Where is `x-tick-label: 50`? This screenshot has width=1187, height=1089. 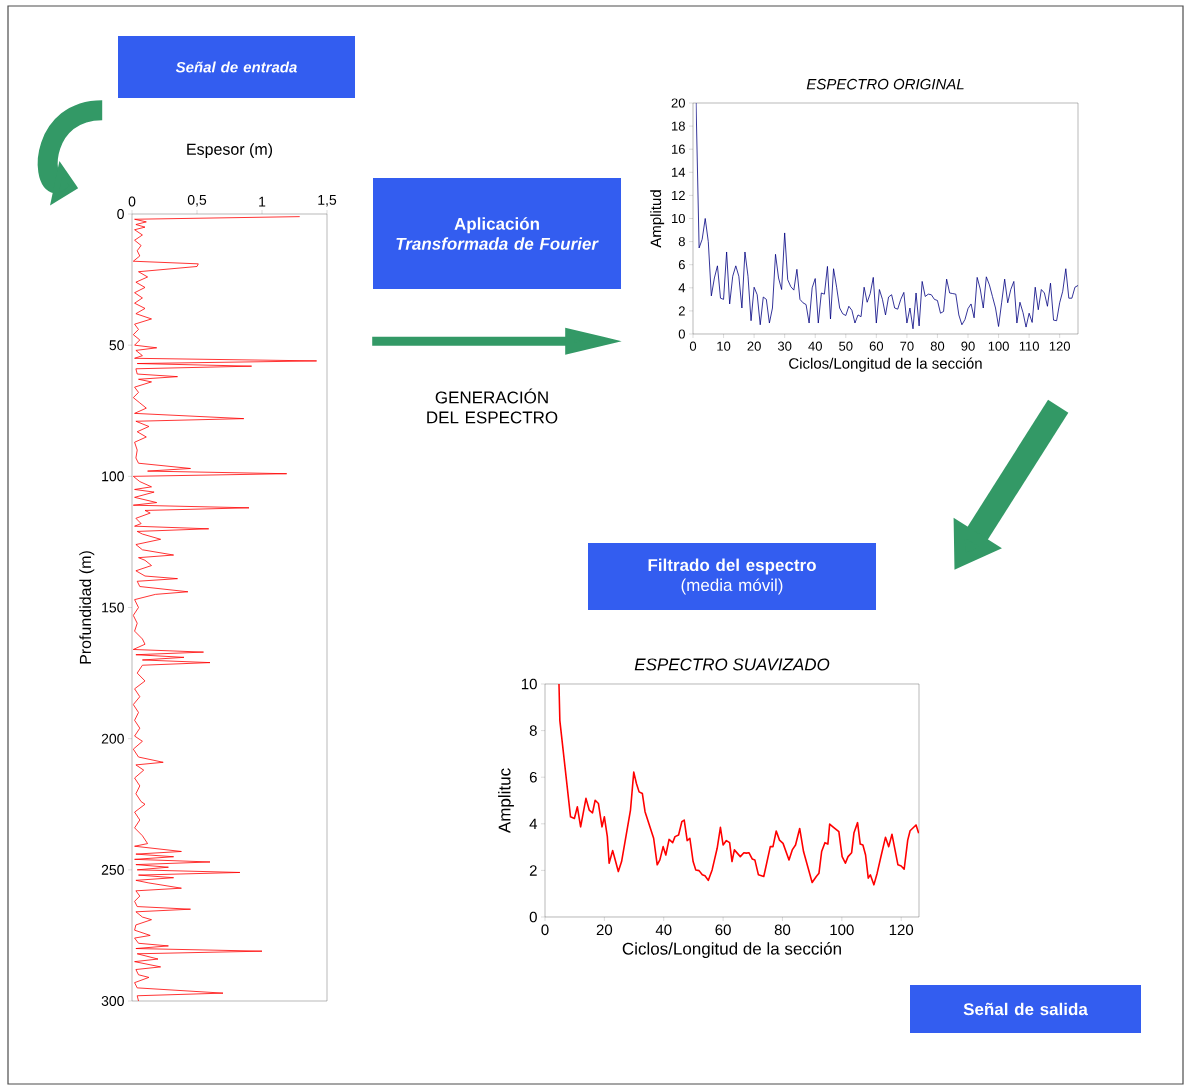
x-tick-label: 50 is located at coordinates (846, 346).